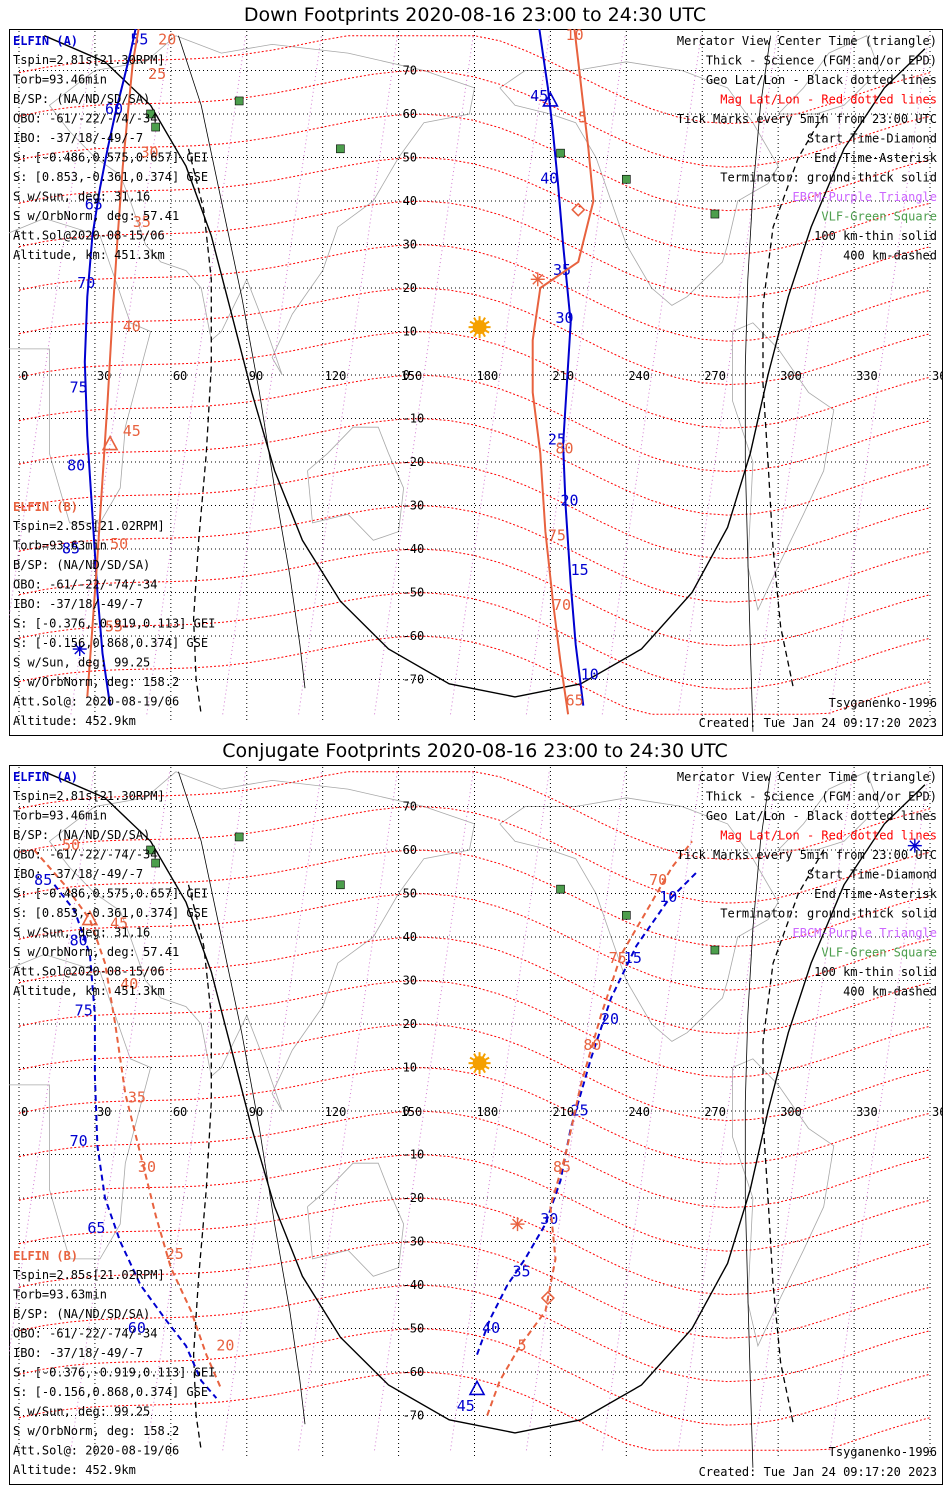  Describe the element at coordinates (104, 376) in the screenshot. I see `lon-tick-label: 30` at that location.